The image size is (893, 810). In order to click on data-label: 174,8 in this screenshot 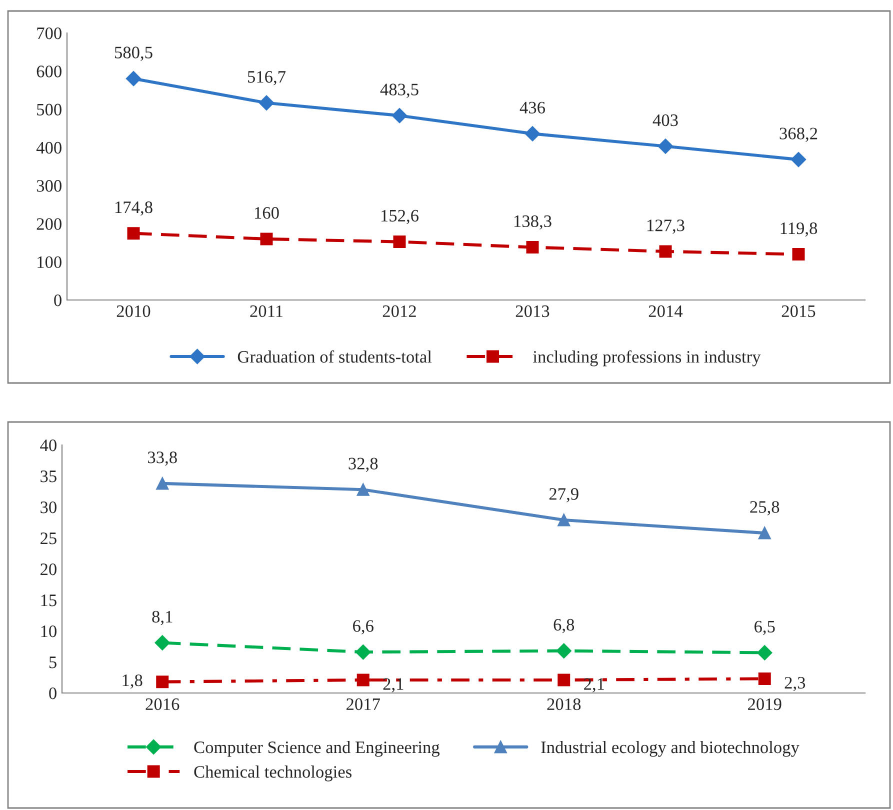, I will do `click(133, 208)`.